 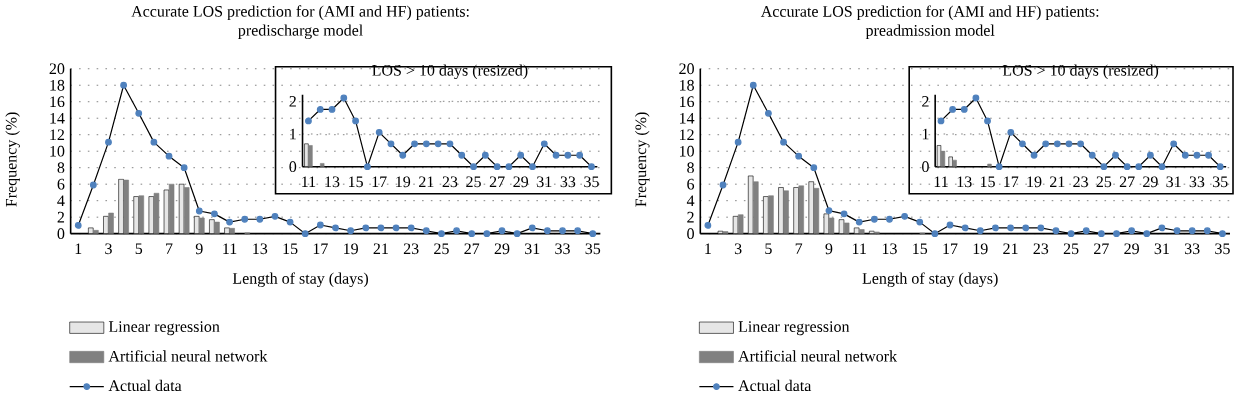 What do you see at coordinates (775, 386) in the screenshot?
I see `legend-label: Actual data` at bounding box center [775, 386].